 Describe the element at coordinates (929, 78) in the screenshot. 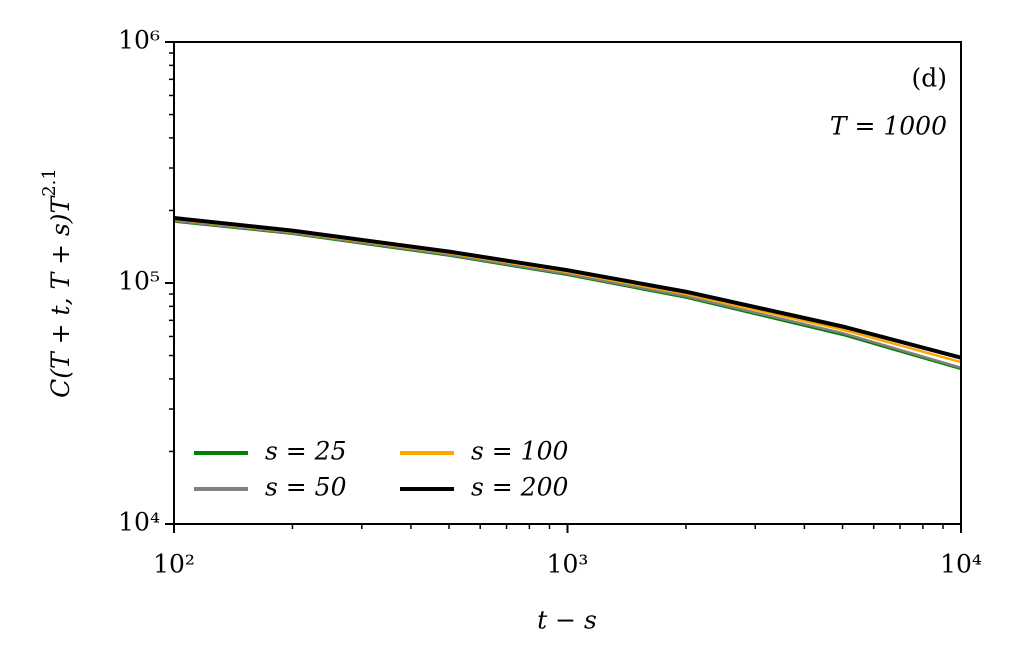

I see `annotation: (d)` at that location.